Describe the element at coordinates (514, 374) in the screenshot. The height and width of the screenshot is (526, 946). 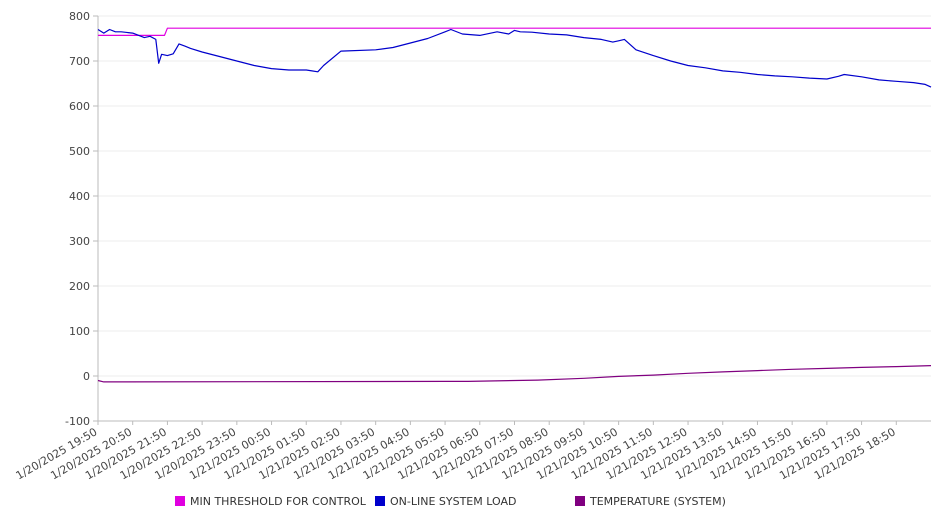
I see `series-line-temperature-system` at that location.